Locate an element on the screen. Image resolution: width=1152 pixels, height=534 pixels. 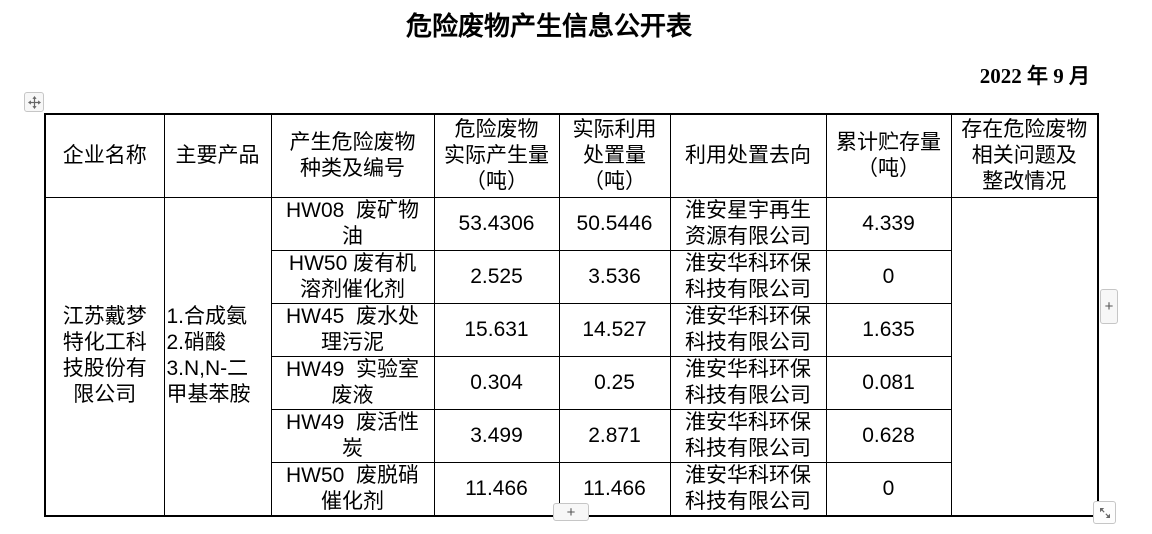
table-row: HW50 废有机溶剂催化剂 2.525 3.536 淮安华科环保科技有限公司 0 is located at coordinates (571, 276).